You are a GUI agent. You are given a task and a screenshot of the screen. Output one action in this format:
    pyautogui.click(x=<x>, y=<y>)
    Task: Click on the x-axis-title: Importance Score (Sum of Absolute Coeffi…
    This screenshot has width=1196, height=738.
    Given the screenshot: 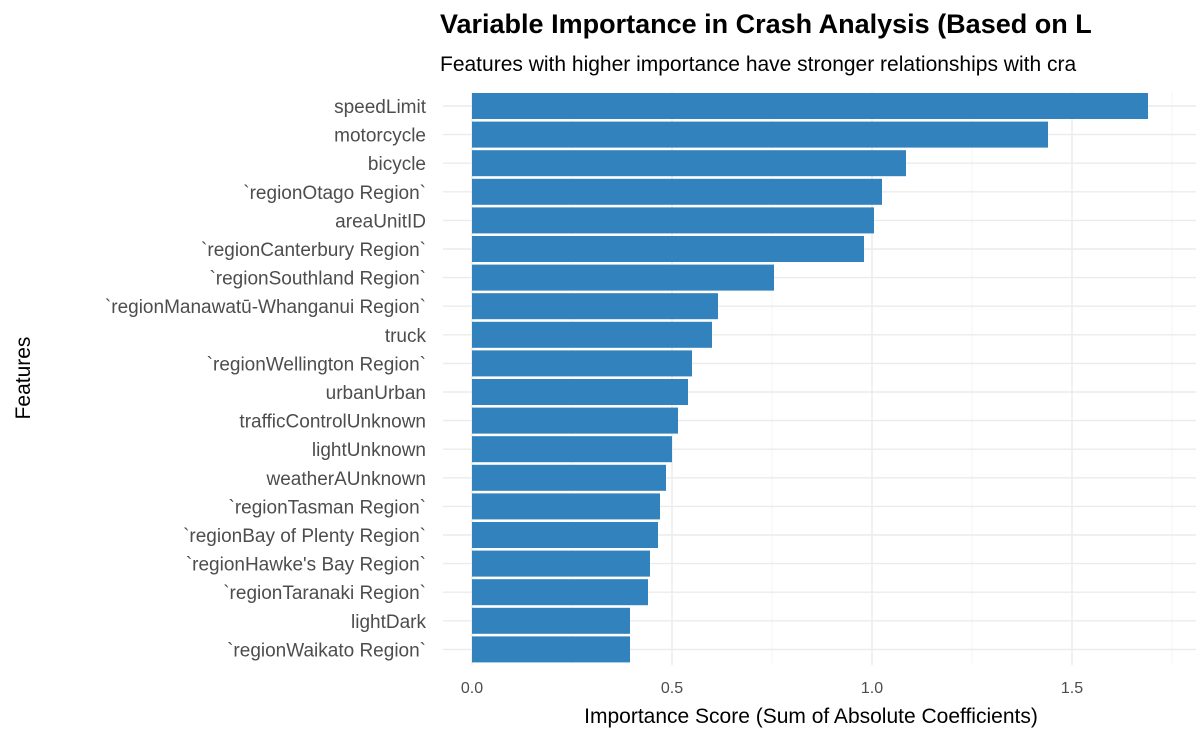 What is the action you would take?
    pyautogui.click(x=811, y=716)
    